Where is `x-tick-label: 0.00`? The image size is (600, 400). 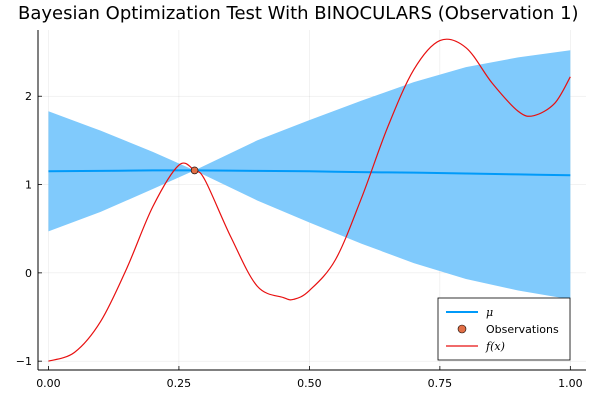
x-tick-label: 0.00 is located at coordinates (48, 383).